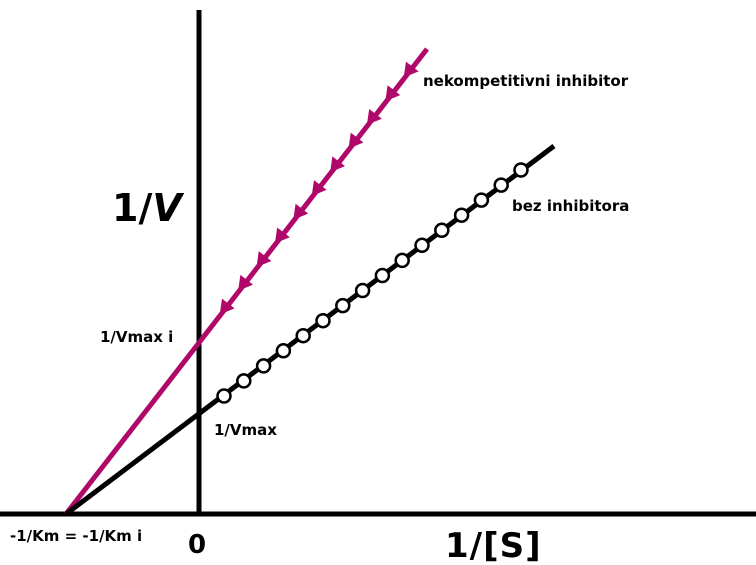 The height and width of the screenshot is (565, 756). I want to click on y-axis-title: 1/V, so click(148, 208).